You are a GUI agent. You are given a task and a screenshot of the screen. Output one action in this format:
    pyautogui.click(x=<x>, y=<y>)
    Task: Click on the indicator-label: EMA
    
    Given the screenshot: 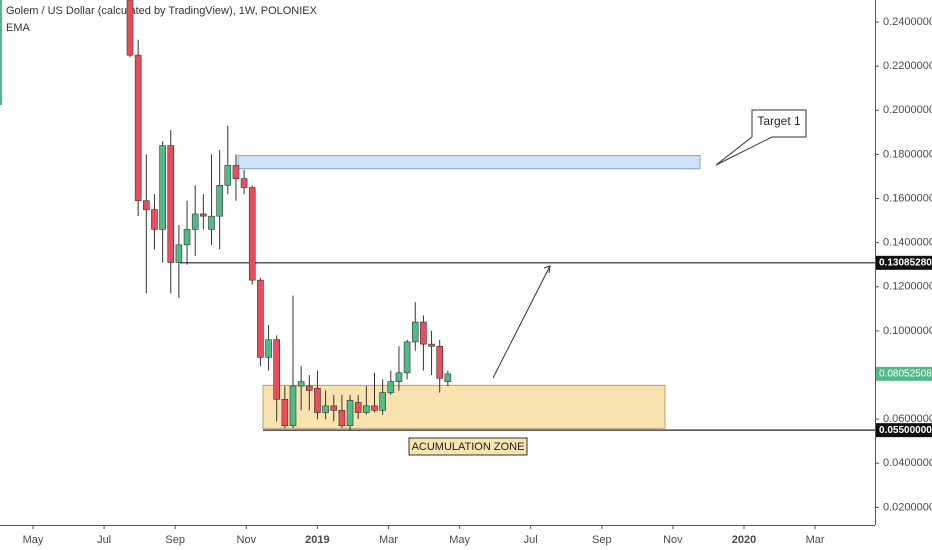 What is the action you would take?
    pyautogui.click(x=18, y=28)
    